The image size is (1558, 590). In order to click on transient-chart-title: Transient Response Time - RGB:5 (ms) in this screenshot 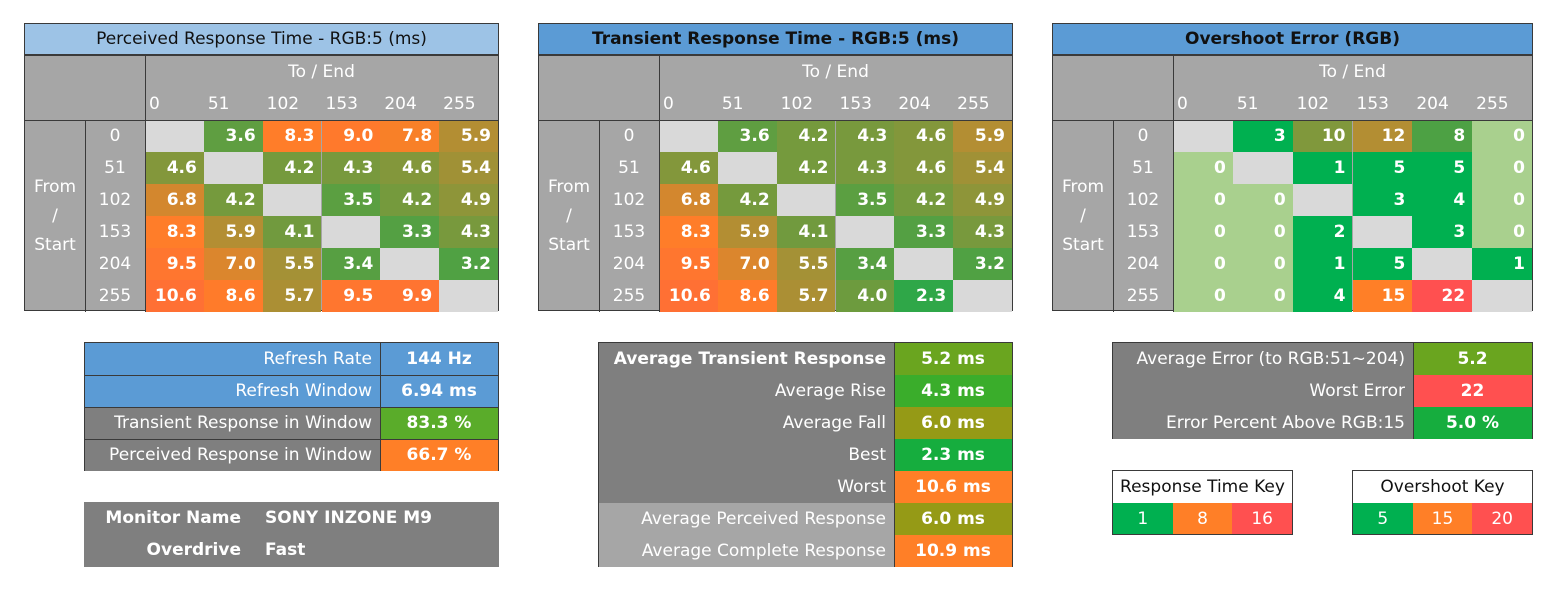, I will do `click(775, 39)`.